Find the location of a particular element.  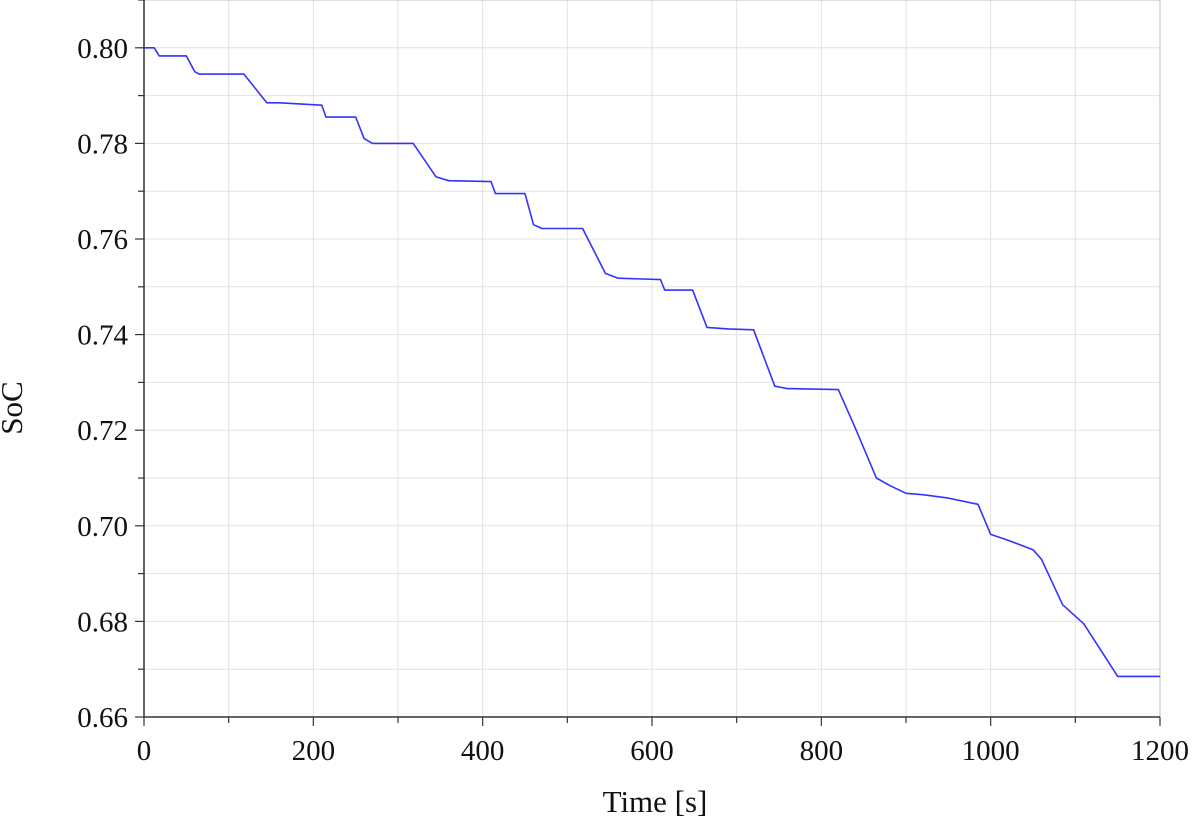

x-tick-label: 200 is located at coordinates (314, 751).